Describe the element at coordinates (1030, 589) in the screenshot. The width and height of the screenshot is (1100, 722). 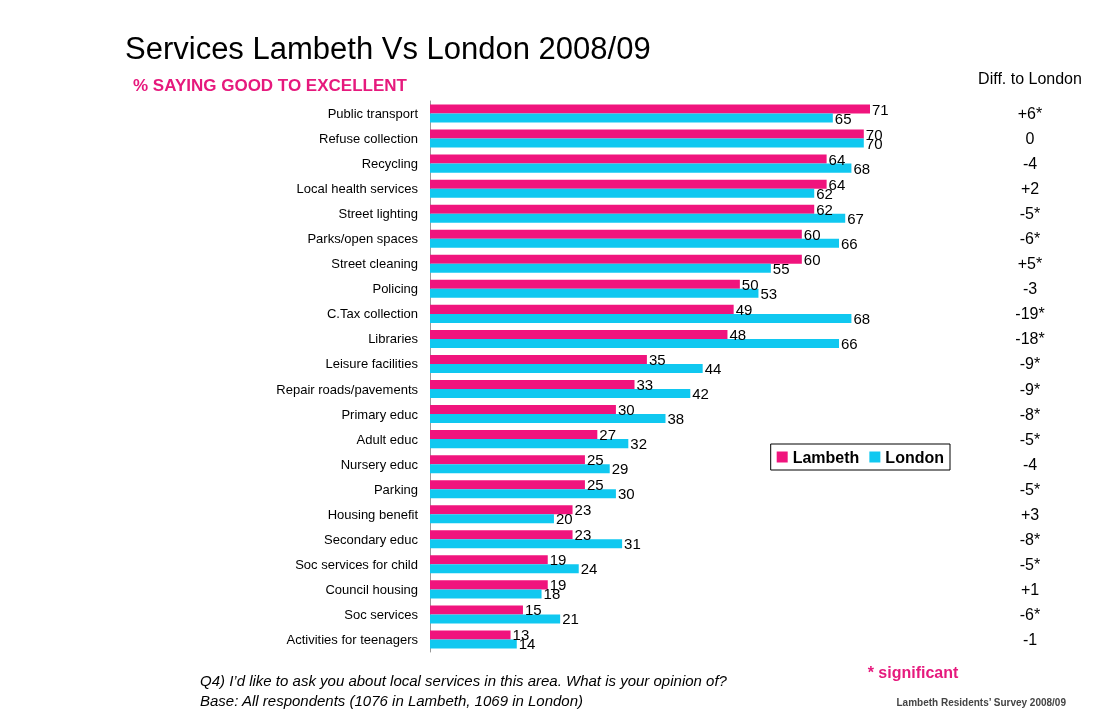
I see `text: +1` at that location.